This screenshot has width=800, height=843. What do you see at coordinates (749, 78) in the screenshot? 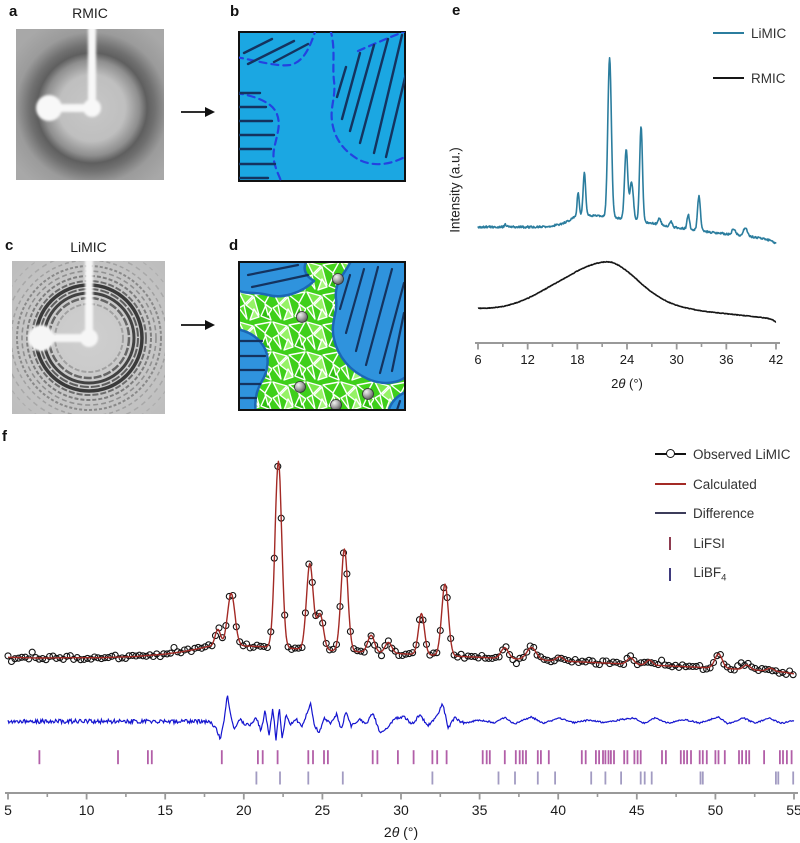
I see `e-legend-rmic: RMIC` at bounding box center [749, 78].